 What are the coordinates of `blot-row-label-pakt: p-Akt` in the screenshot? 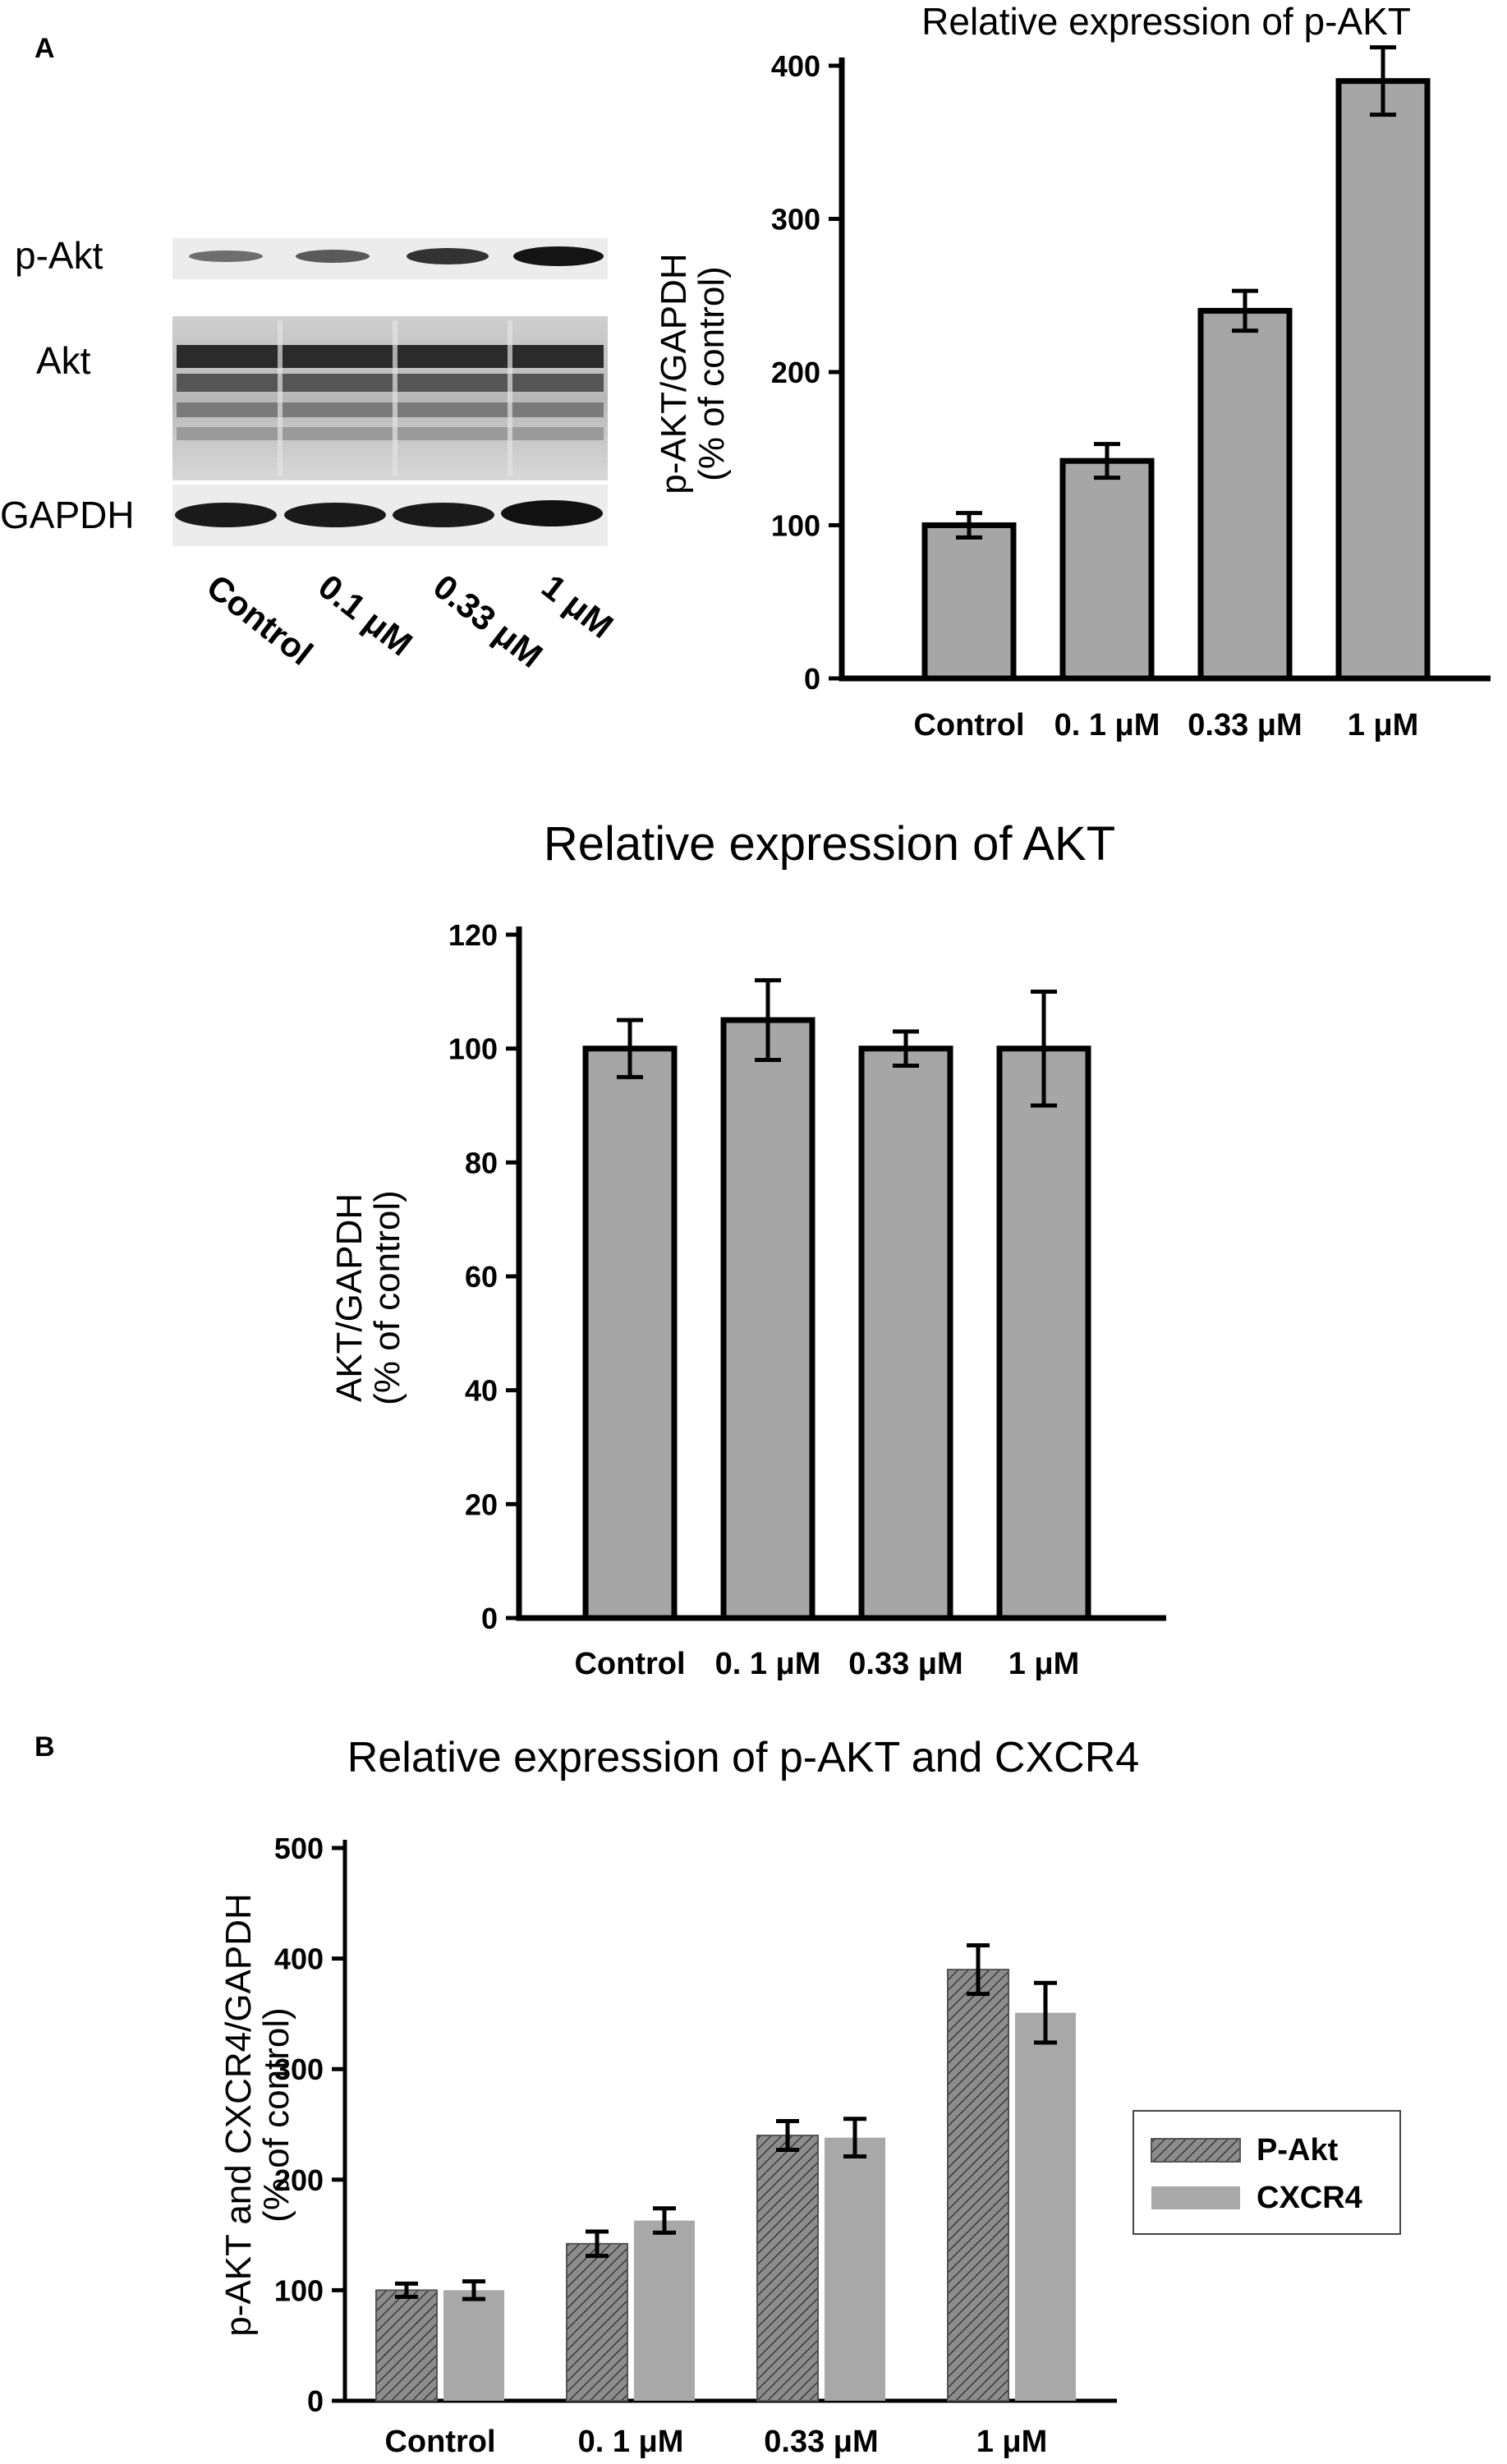 It's located at (59, 255).